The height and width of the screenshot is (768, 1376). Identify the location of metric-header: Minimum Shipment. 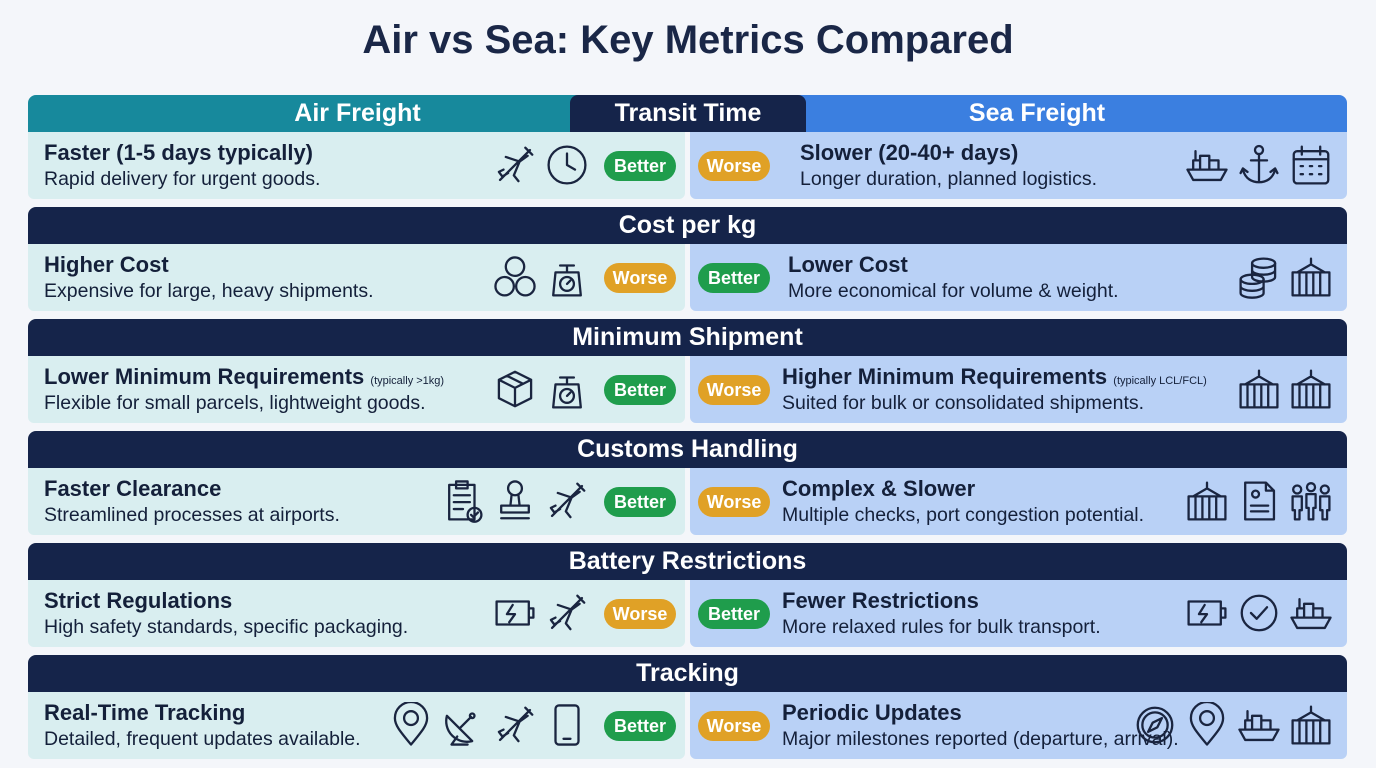
(687, 337).